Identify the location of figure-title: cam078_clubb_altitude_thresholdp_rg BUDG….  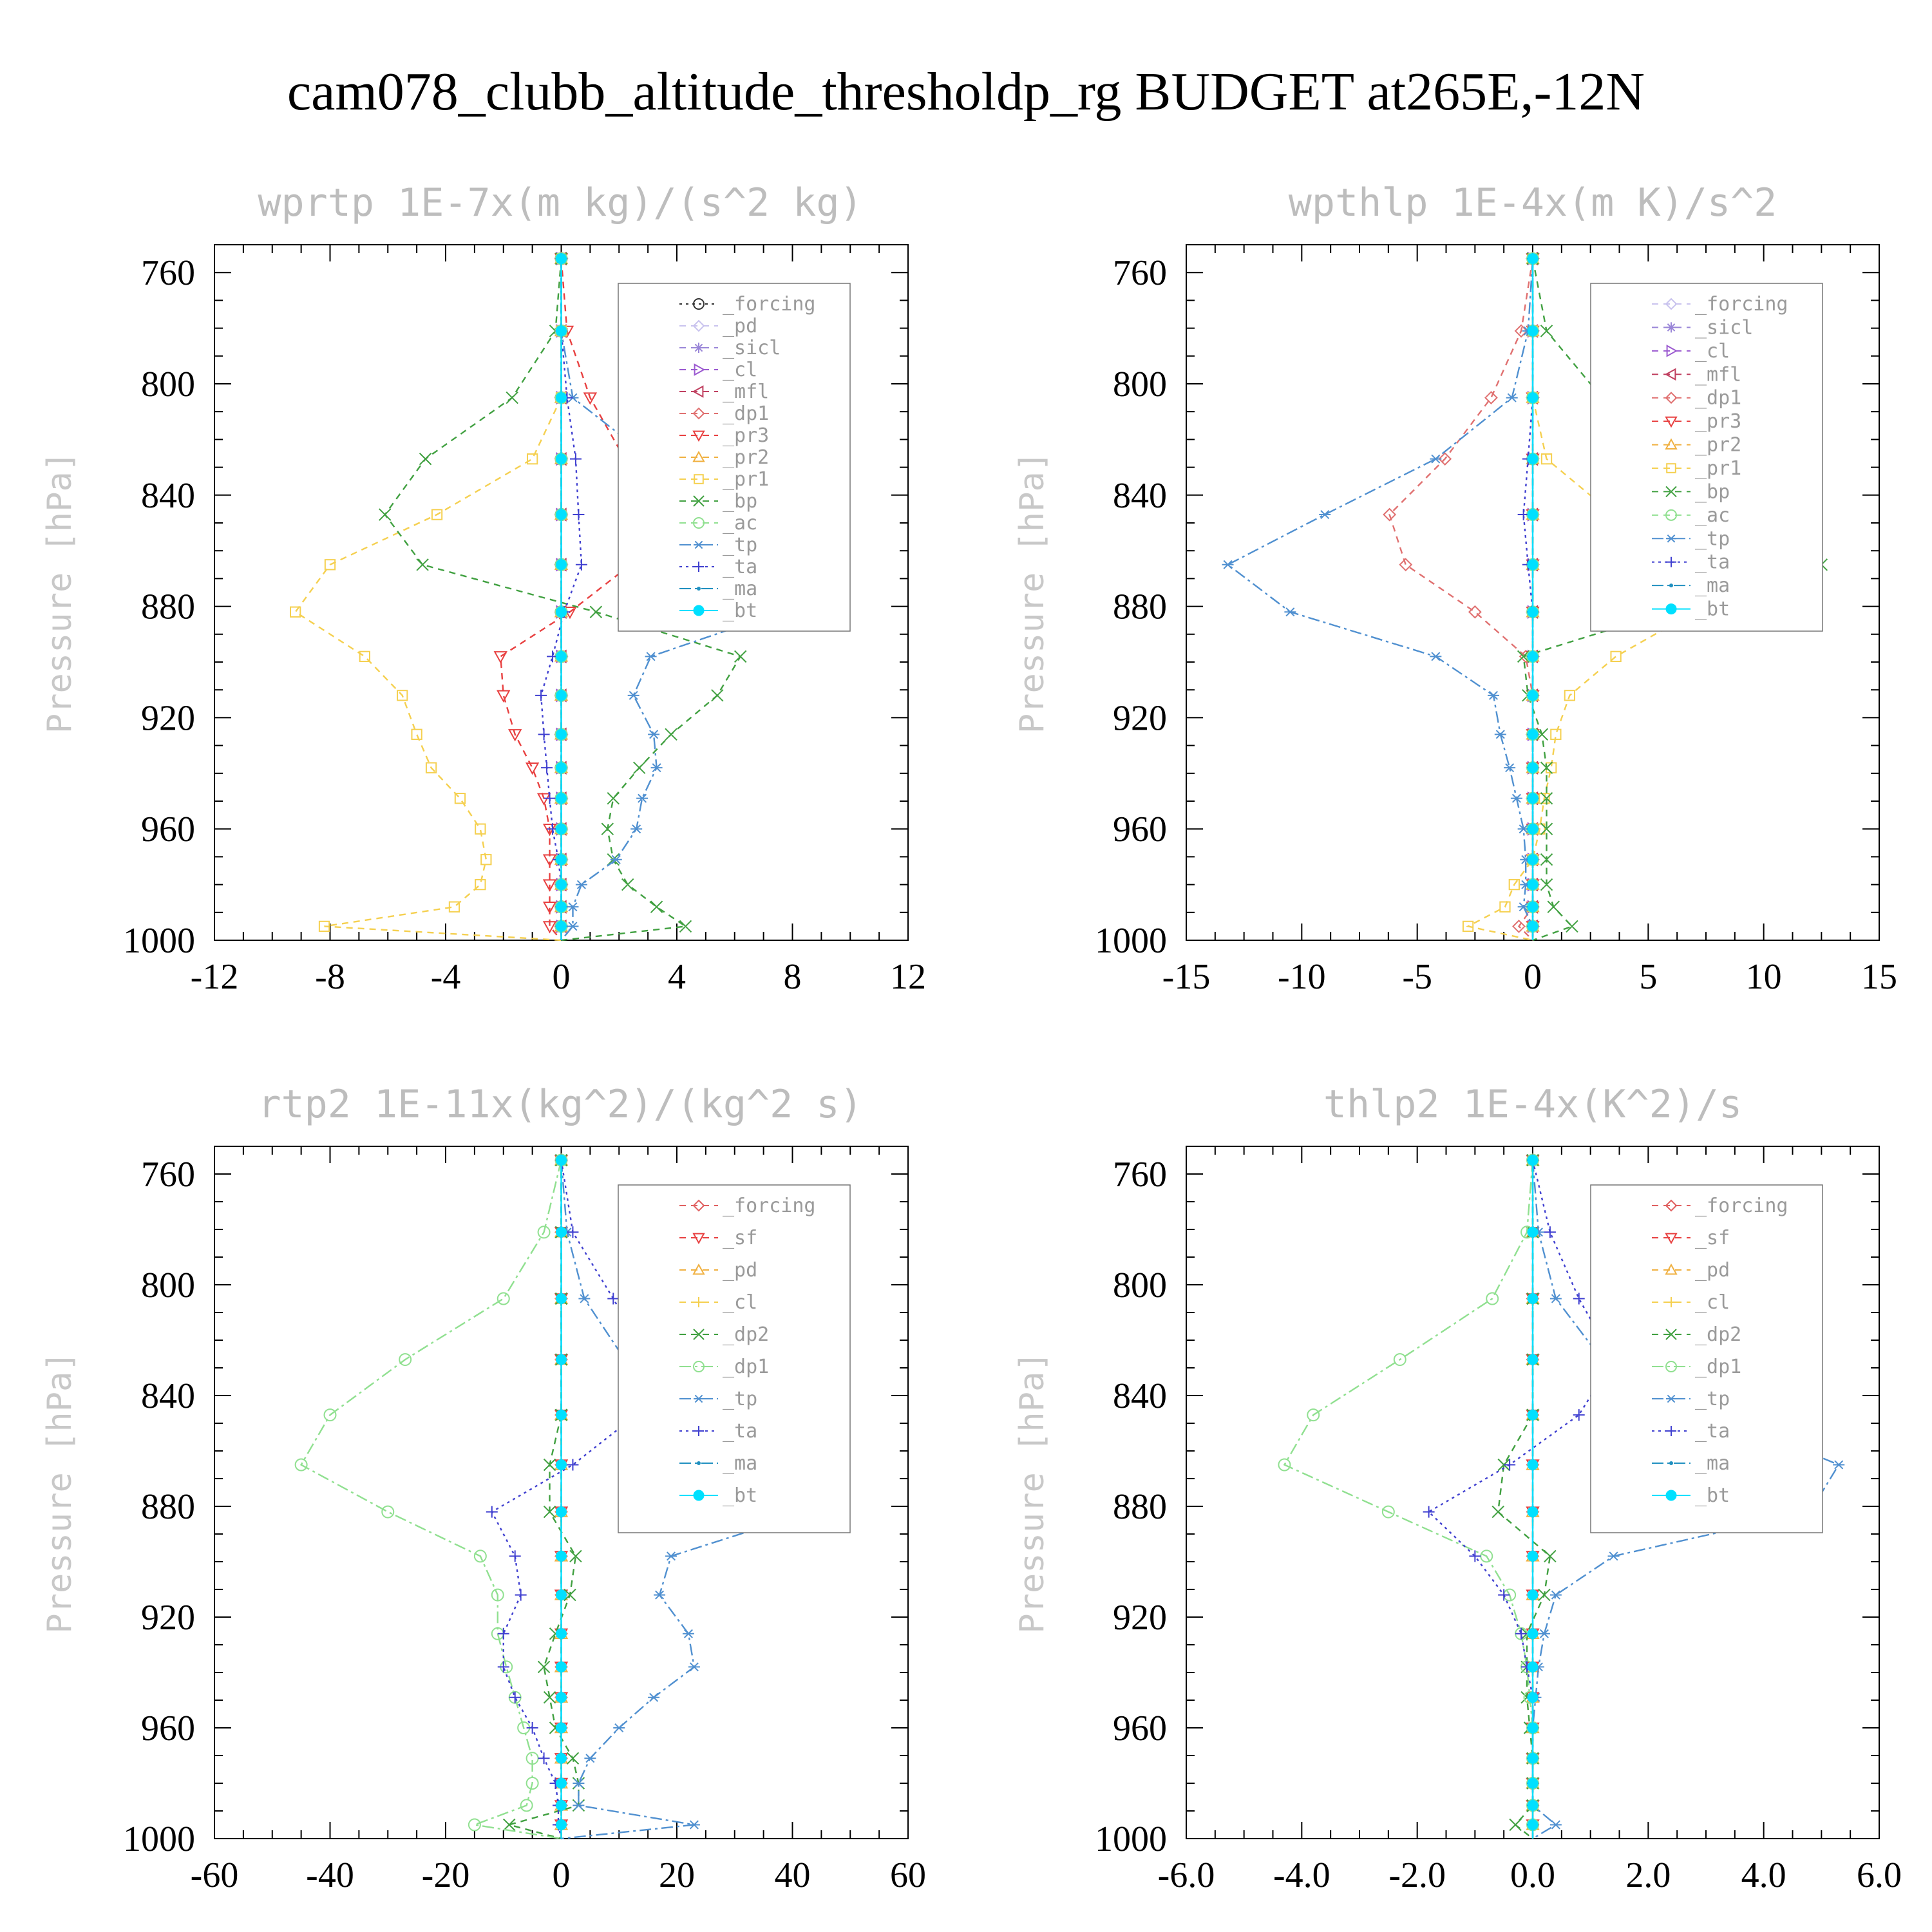
(966, 92).